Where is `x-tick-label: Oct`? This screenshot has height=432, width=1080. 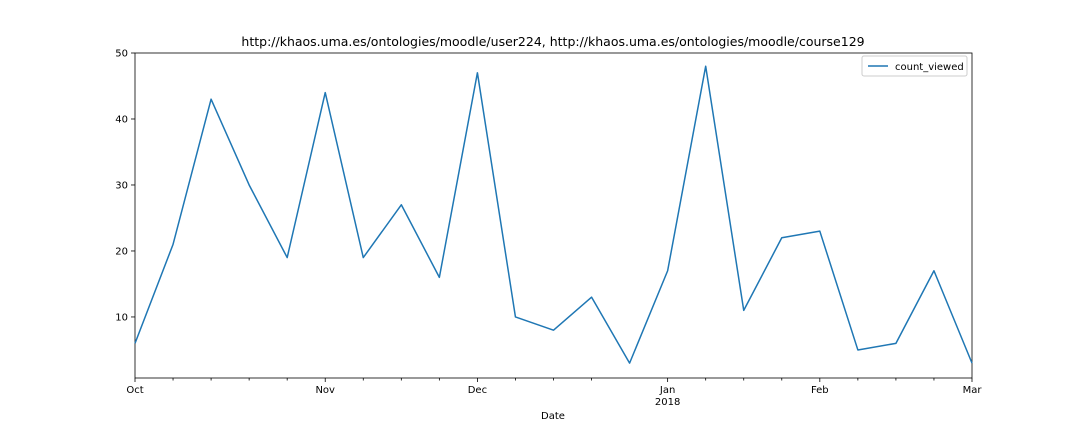 x-tick-label: Oct is located at coordinates (134, 390).